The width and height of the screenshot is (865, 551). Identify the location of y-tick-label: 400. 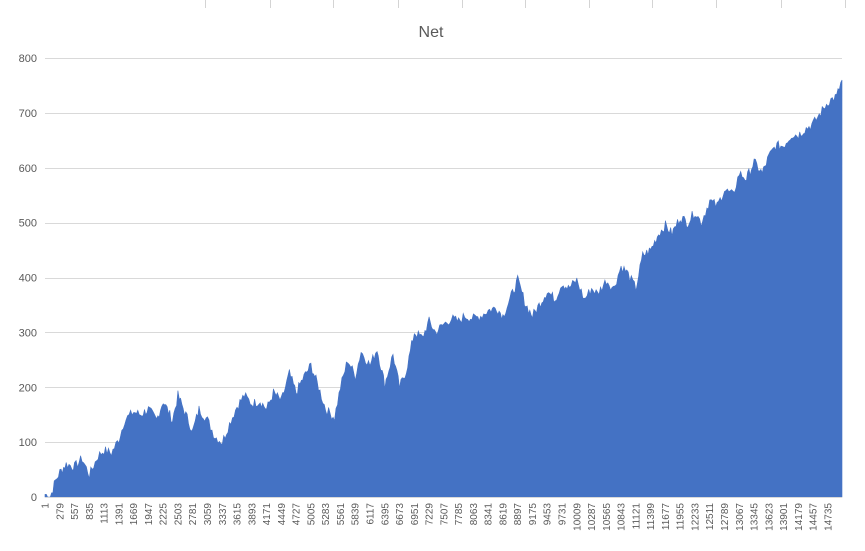
(28, 279).